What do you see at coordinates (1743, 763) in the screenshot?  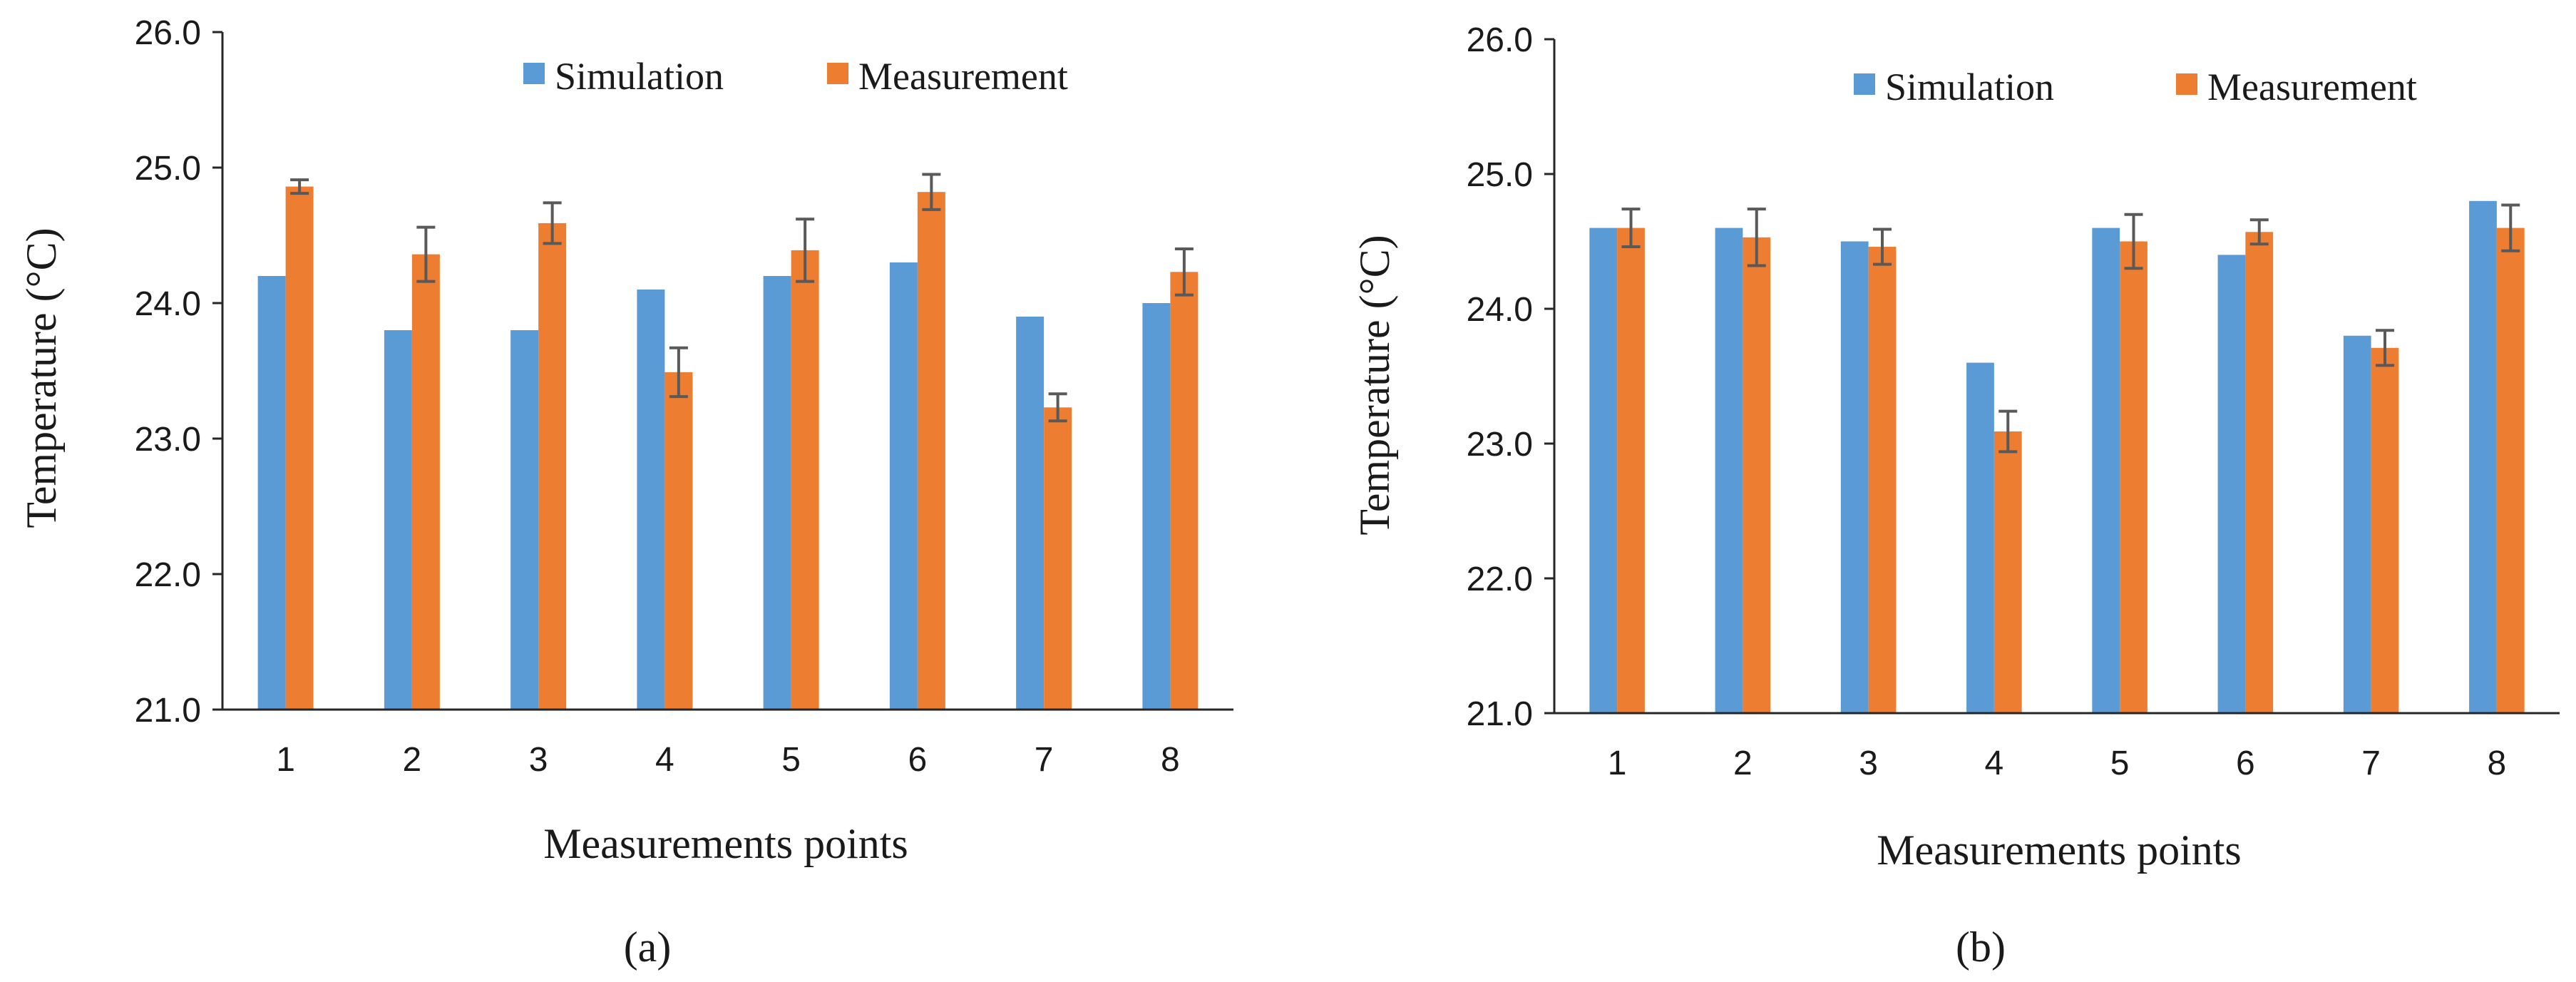 I see `chart-b-x-tick-label: 2` at bounding box center [1743, 763].